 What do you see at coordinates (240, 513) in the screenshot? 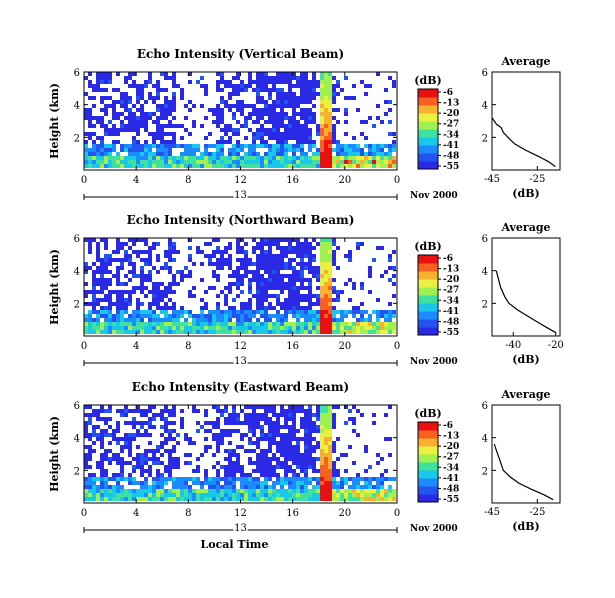
I see `x-tick-label: 12` at bounding box center [240, 513].